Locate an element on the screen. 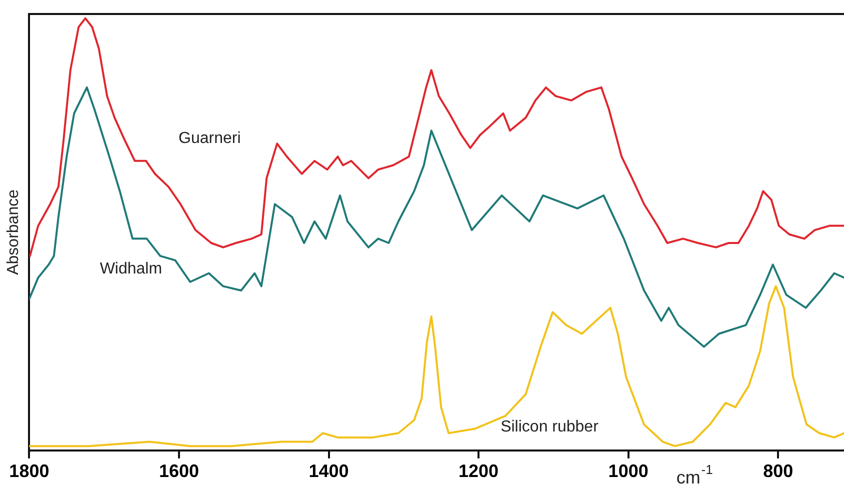 The height and width of the screenshot is (490, 844). text: Guarneri is located at coordinates (209, 139).